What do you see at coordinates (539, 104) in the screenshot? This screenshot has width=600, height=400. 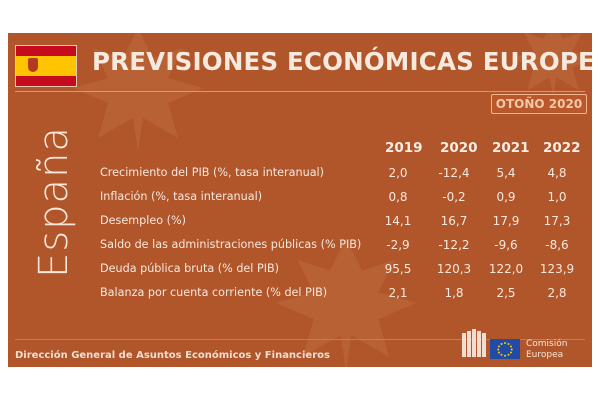 I see `season-badge: OTOÑO 2020` at bounding box center [539, 104].